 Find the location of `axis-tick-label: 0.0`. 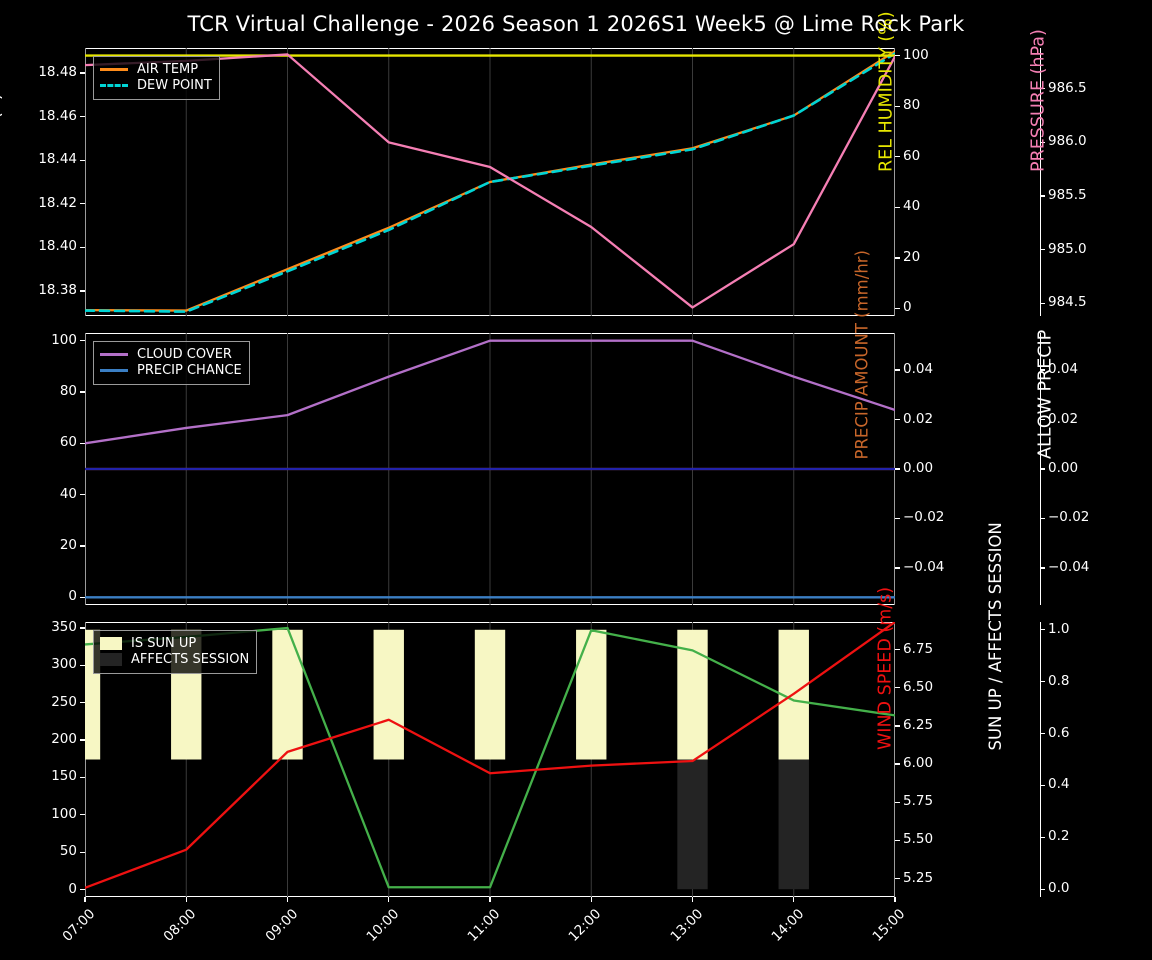

axis-tick-label: 0.0 is located at coordinates (1059, 888).